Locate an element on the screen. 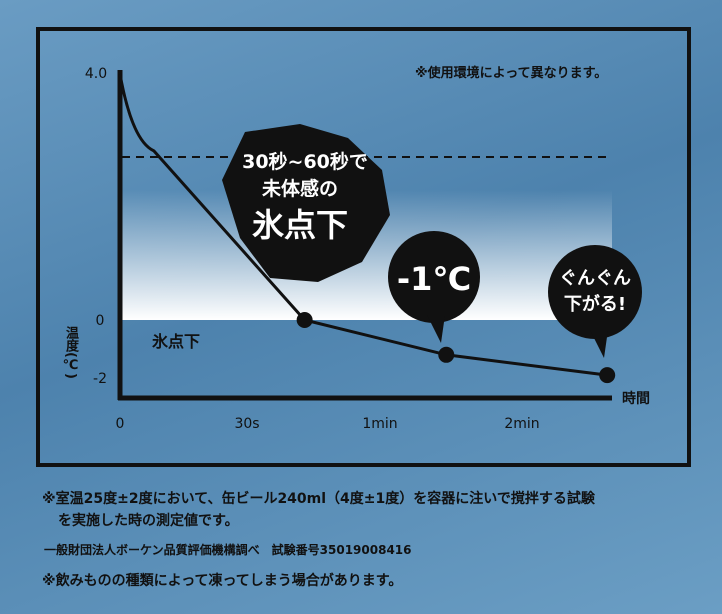  usage-note: ※使用環境によって異なります。 is located at coordinates (511, 73).